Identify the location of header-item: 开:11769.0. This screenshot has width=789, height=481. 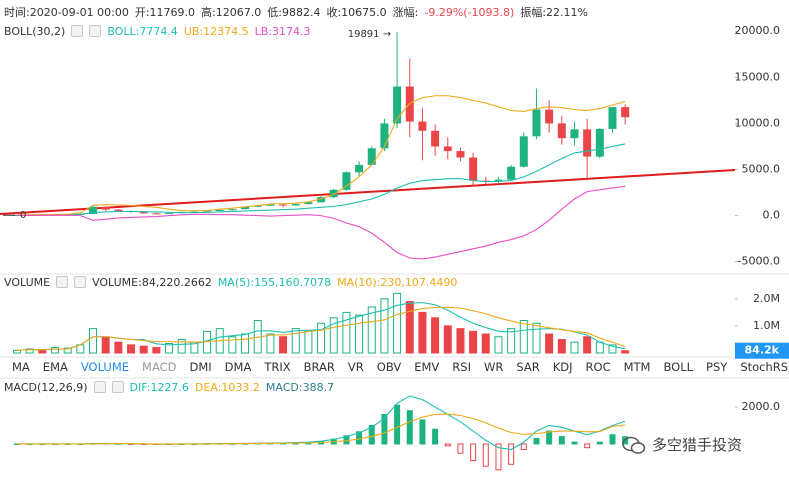
(165, 12).